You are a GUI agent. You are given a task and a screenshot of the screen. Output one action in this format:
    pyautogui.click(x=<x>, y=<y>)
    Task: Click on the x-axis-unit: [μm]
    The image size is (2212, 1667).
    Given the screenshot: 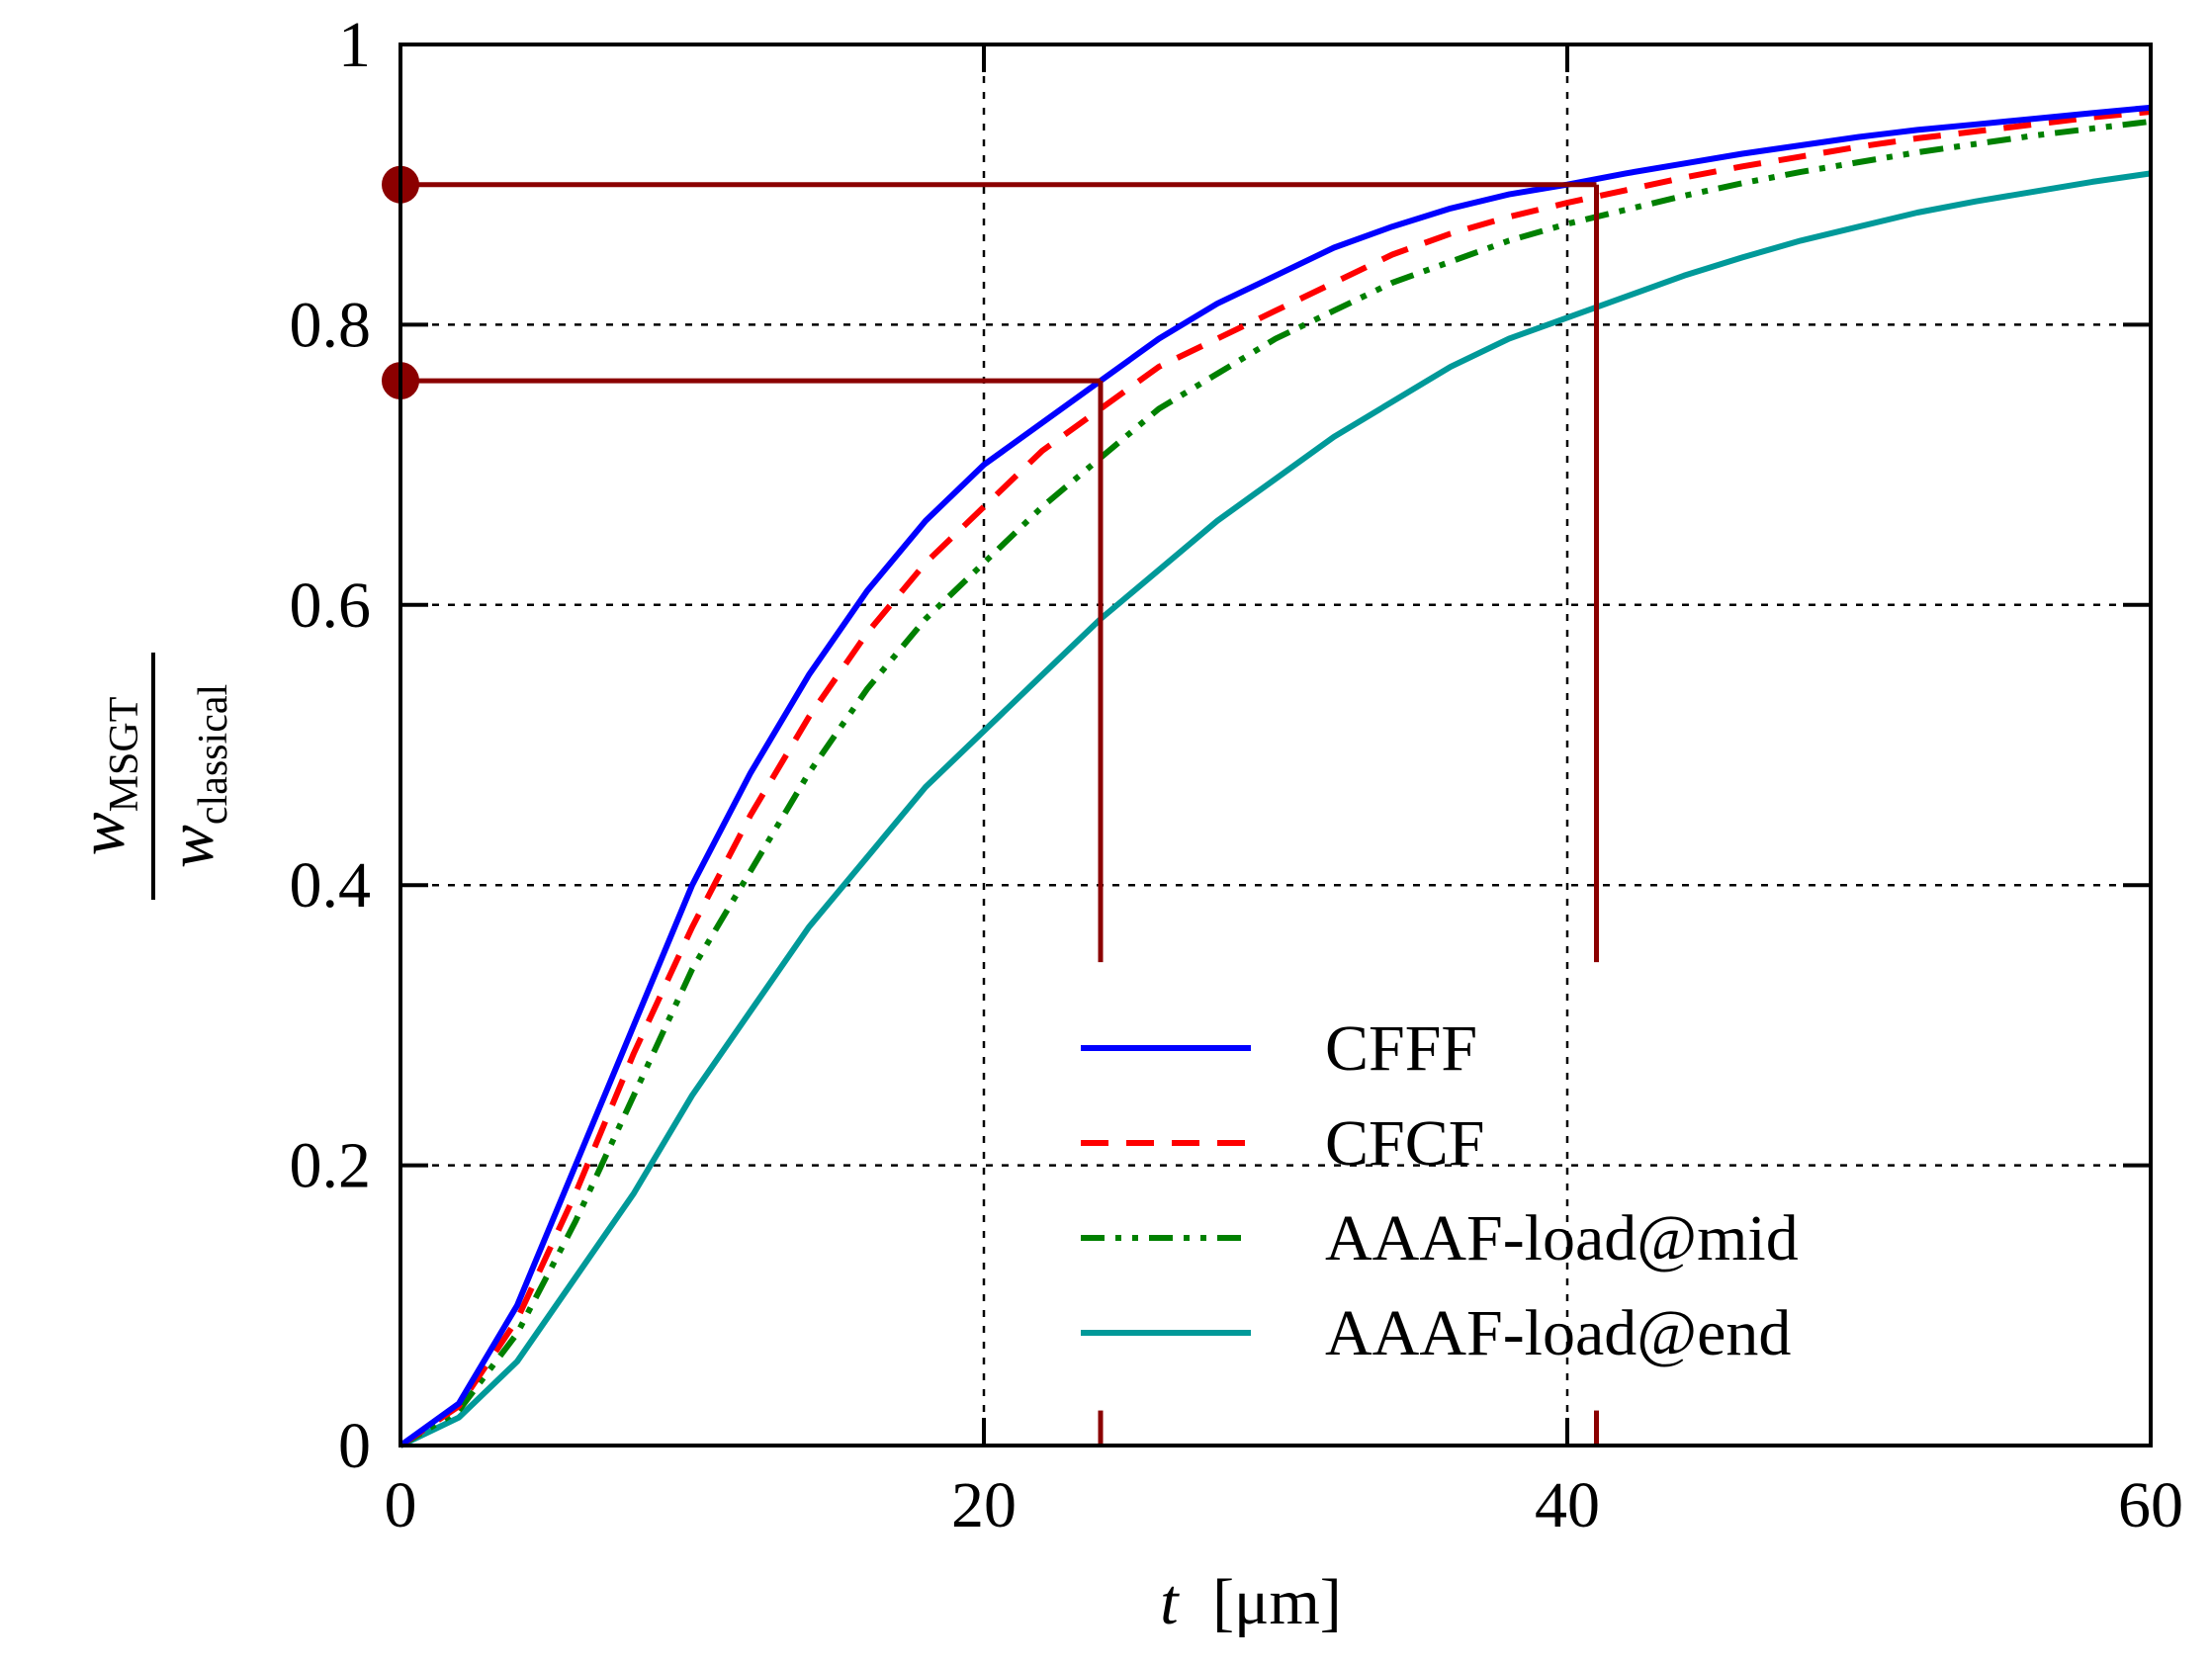 What is the action you would take?
    pyautogui.click(x=1277, y=1602)
    